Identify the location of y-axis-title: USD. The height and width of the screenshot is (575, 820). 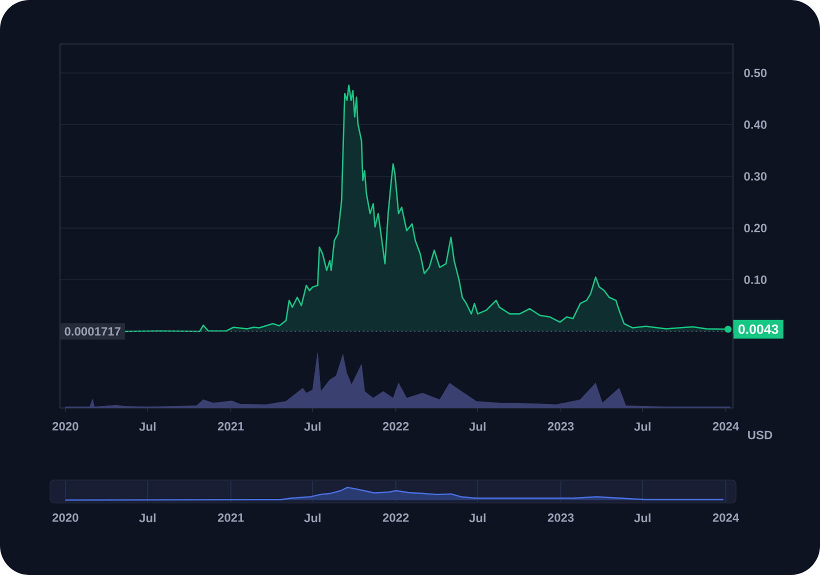
(760, 435).